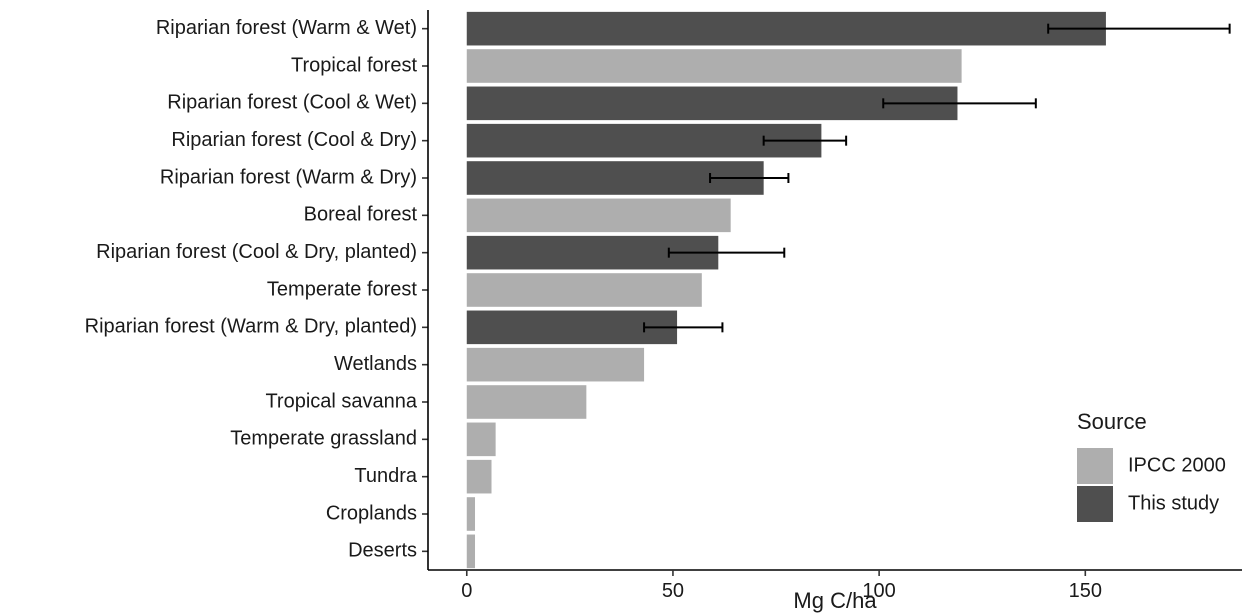 This screenshot has width=1257, height=616. What do you see at coordinates (749, 178) in the screenshot?
I see `error-bar-riparian-forest-warm-dry` at bounding box center [749, 178].